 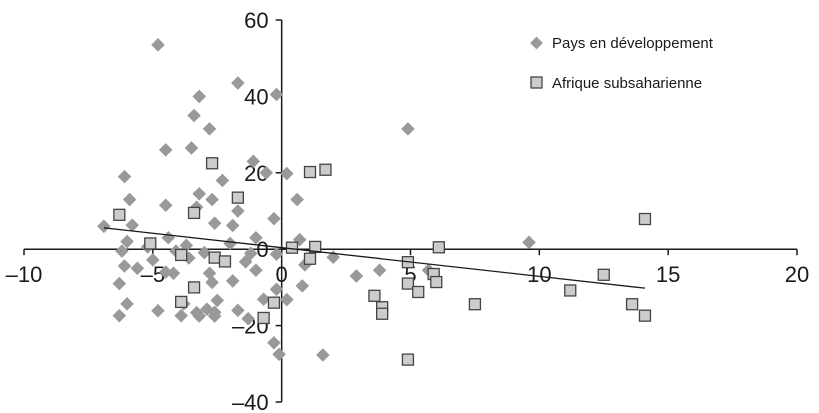 I want to click on y-tick-label: 60, so click(x=256, y=20).